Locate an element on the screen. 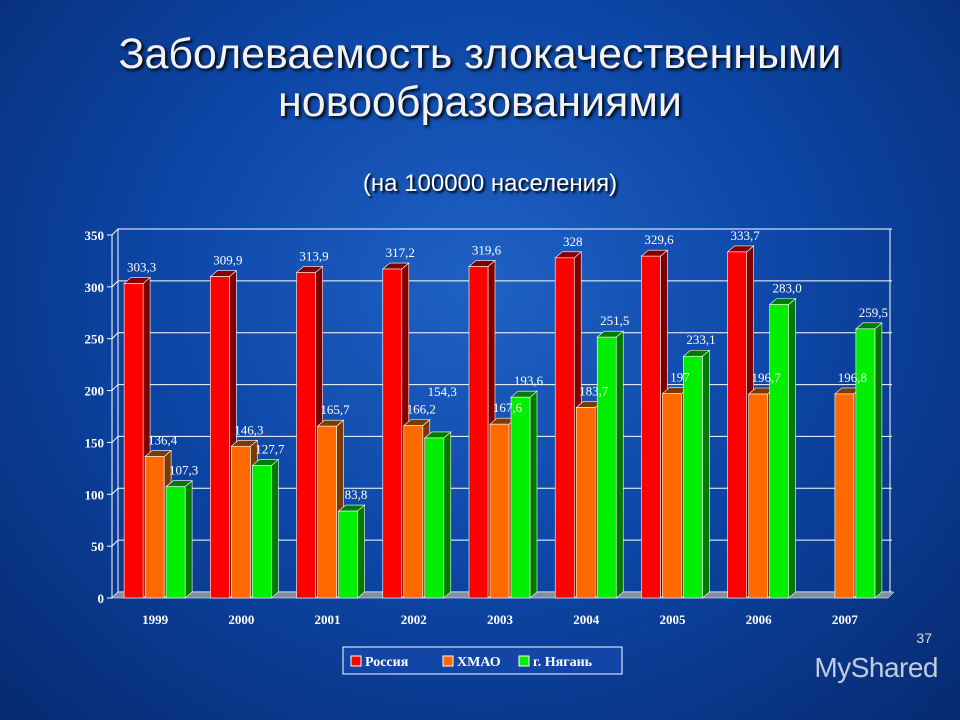 The width and height of the screenshot is (960, 720). x-tick-label: 2003 is located at coordinates (500, 619).